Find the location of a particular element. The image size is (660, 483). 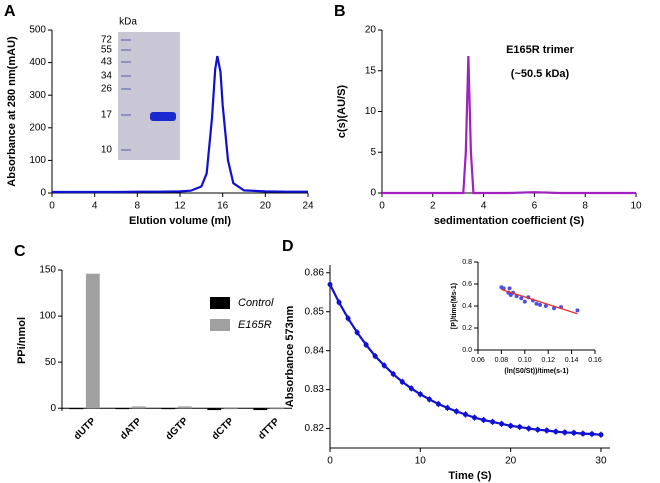

x-tick-label: 0.14 is located at coordinates (572, 360).